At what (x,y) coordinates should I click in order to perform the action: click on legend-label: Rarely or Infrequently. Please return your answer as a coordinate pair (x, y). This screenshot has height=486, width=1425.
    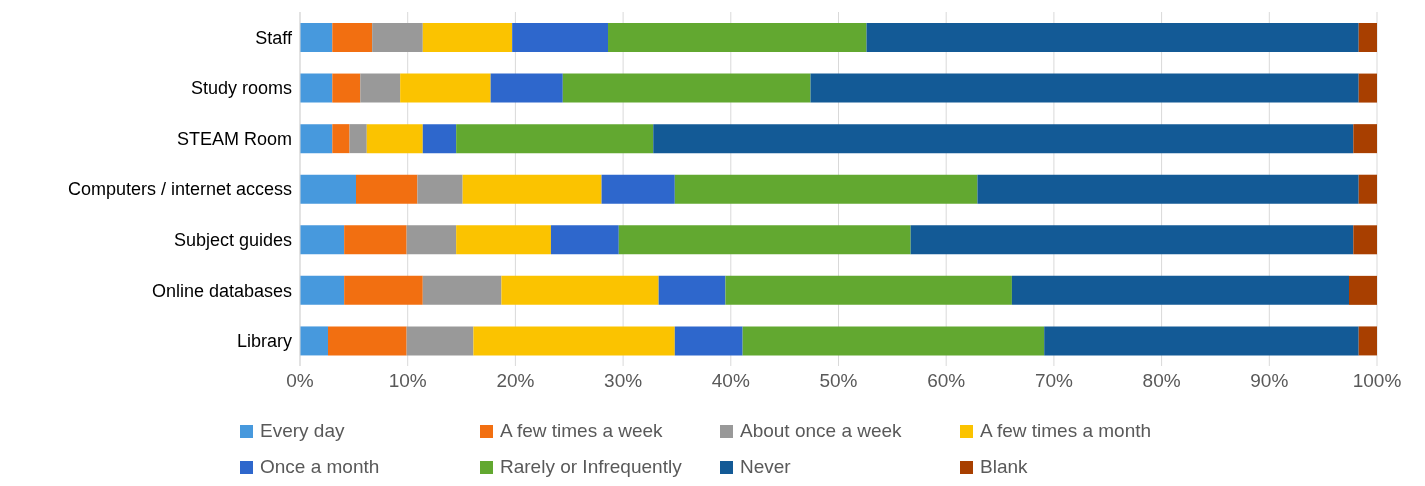
    Looking at the image, I should click on (591, 467).